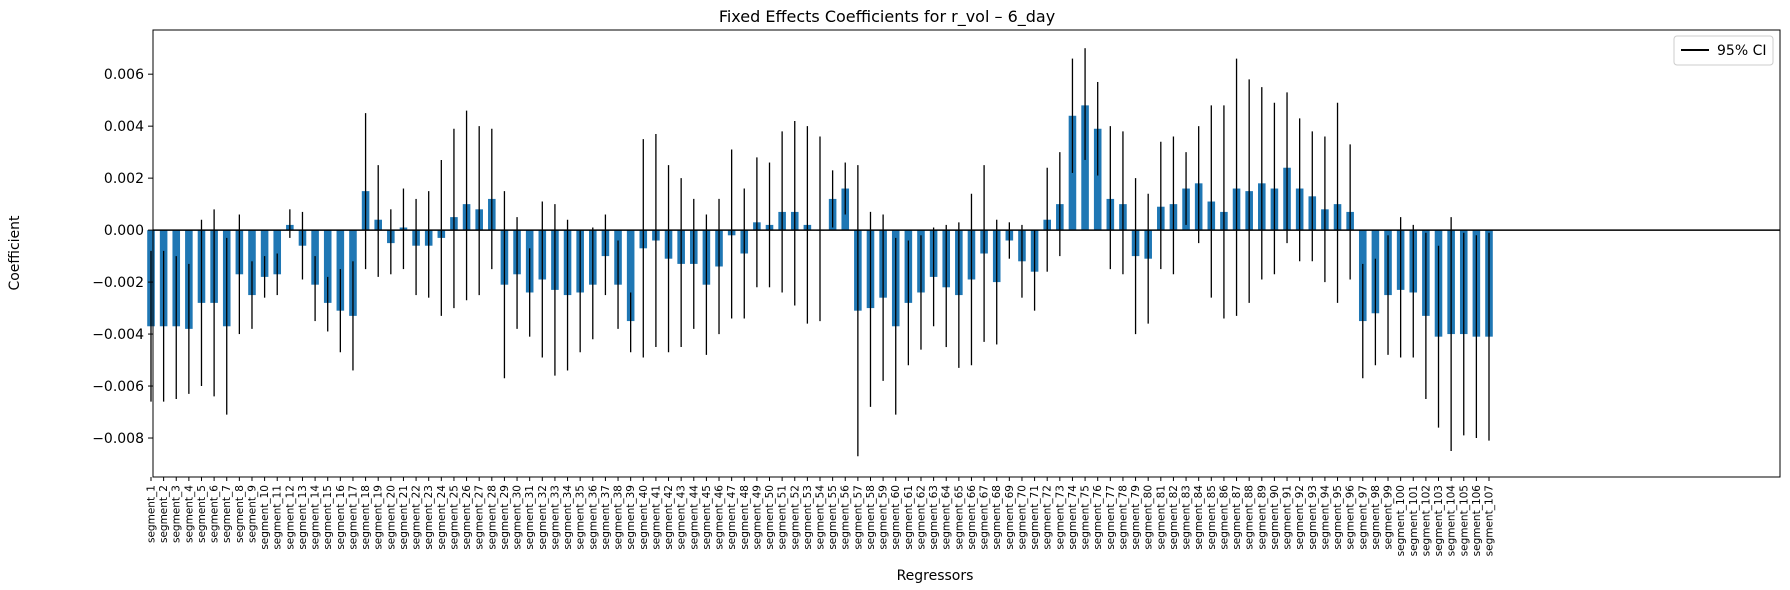  What do you see at coordinates (669, 517) in the screenshot?
I see `x-tick-label: segment_42` at bounding box center [669, 517].